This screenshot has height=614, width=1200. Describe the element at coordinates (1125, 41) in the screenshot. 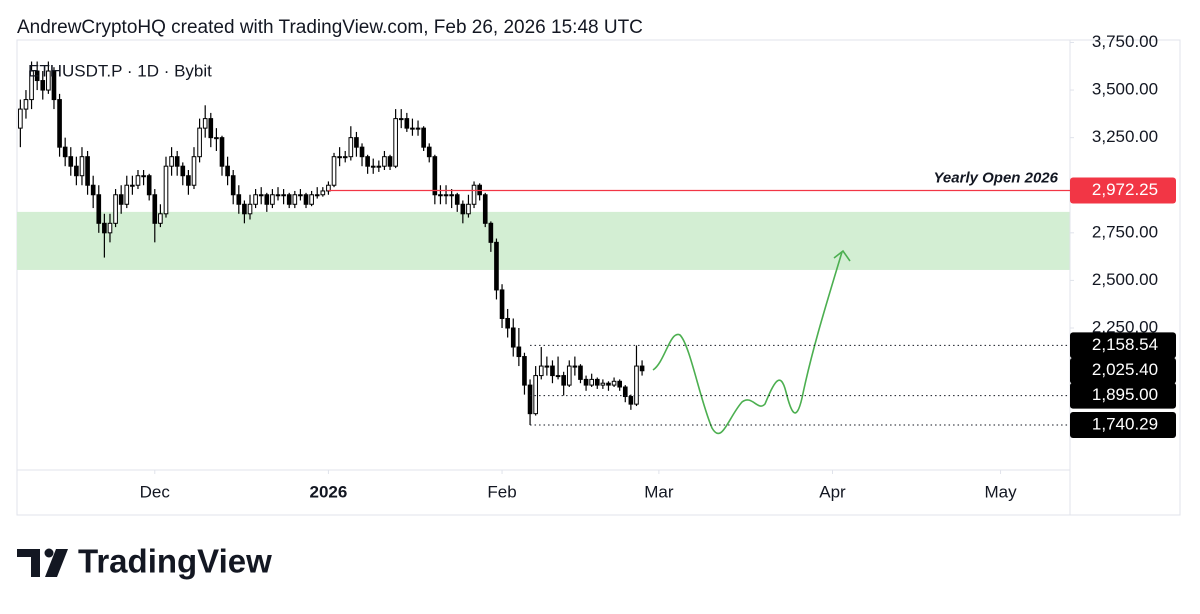

I see `y-tick-label: 3,750.00` at that location.